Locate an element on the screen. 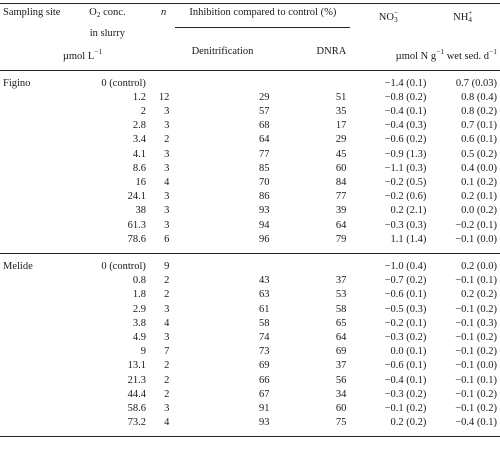 Image resolution: width=500 pixels, height=453 pixels. cell-denitrification: 68 is located at coordinates (264, 126).